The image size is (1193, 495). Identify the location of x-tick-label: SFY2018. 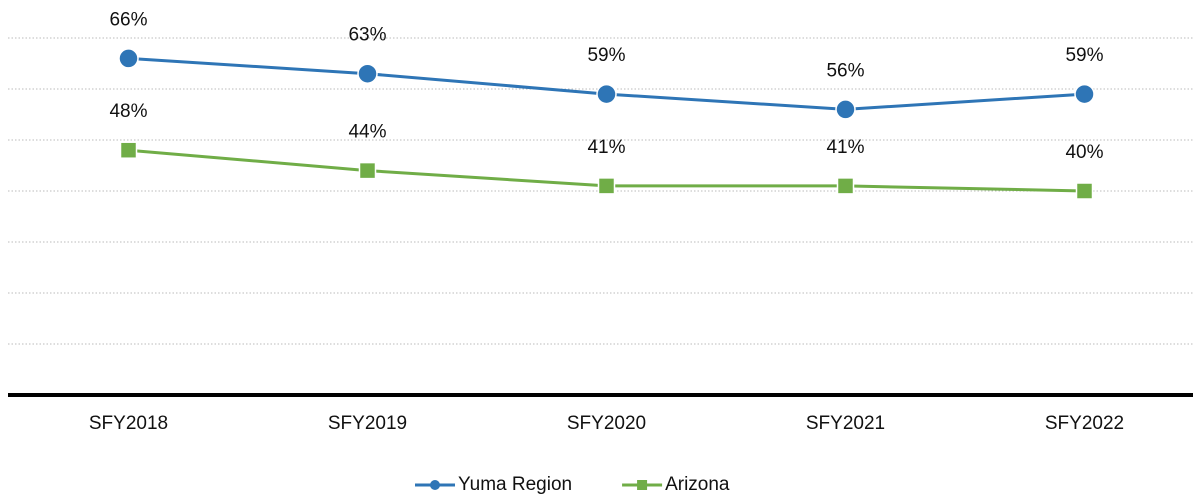
(128, 423).